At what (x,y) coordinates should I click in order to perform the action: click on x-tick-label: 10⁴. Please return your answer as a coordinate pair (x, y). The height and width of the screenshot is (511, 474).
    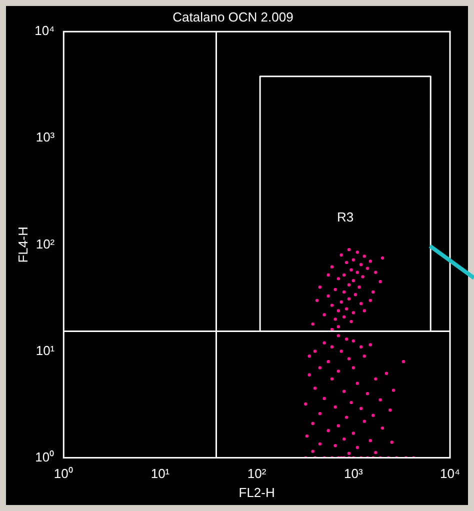
    Looking at the image, I should click on (450, 474).